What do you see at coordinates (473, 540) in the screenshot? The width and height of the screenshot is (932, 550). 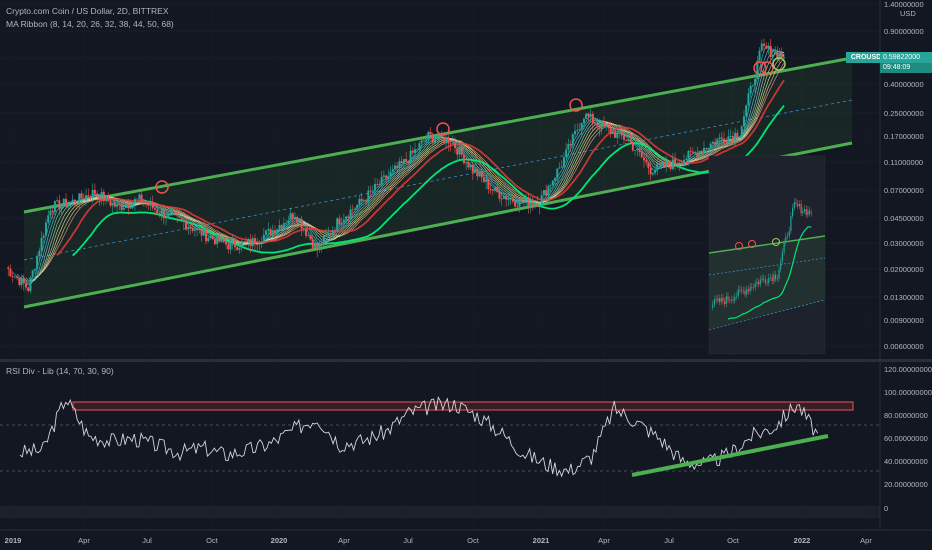 I see `time-tick-label: Oct` at bounding box center [473, 540].